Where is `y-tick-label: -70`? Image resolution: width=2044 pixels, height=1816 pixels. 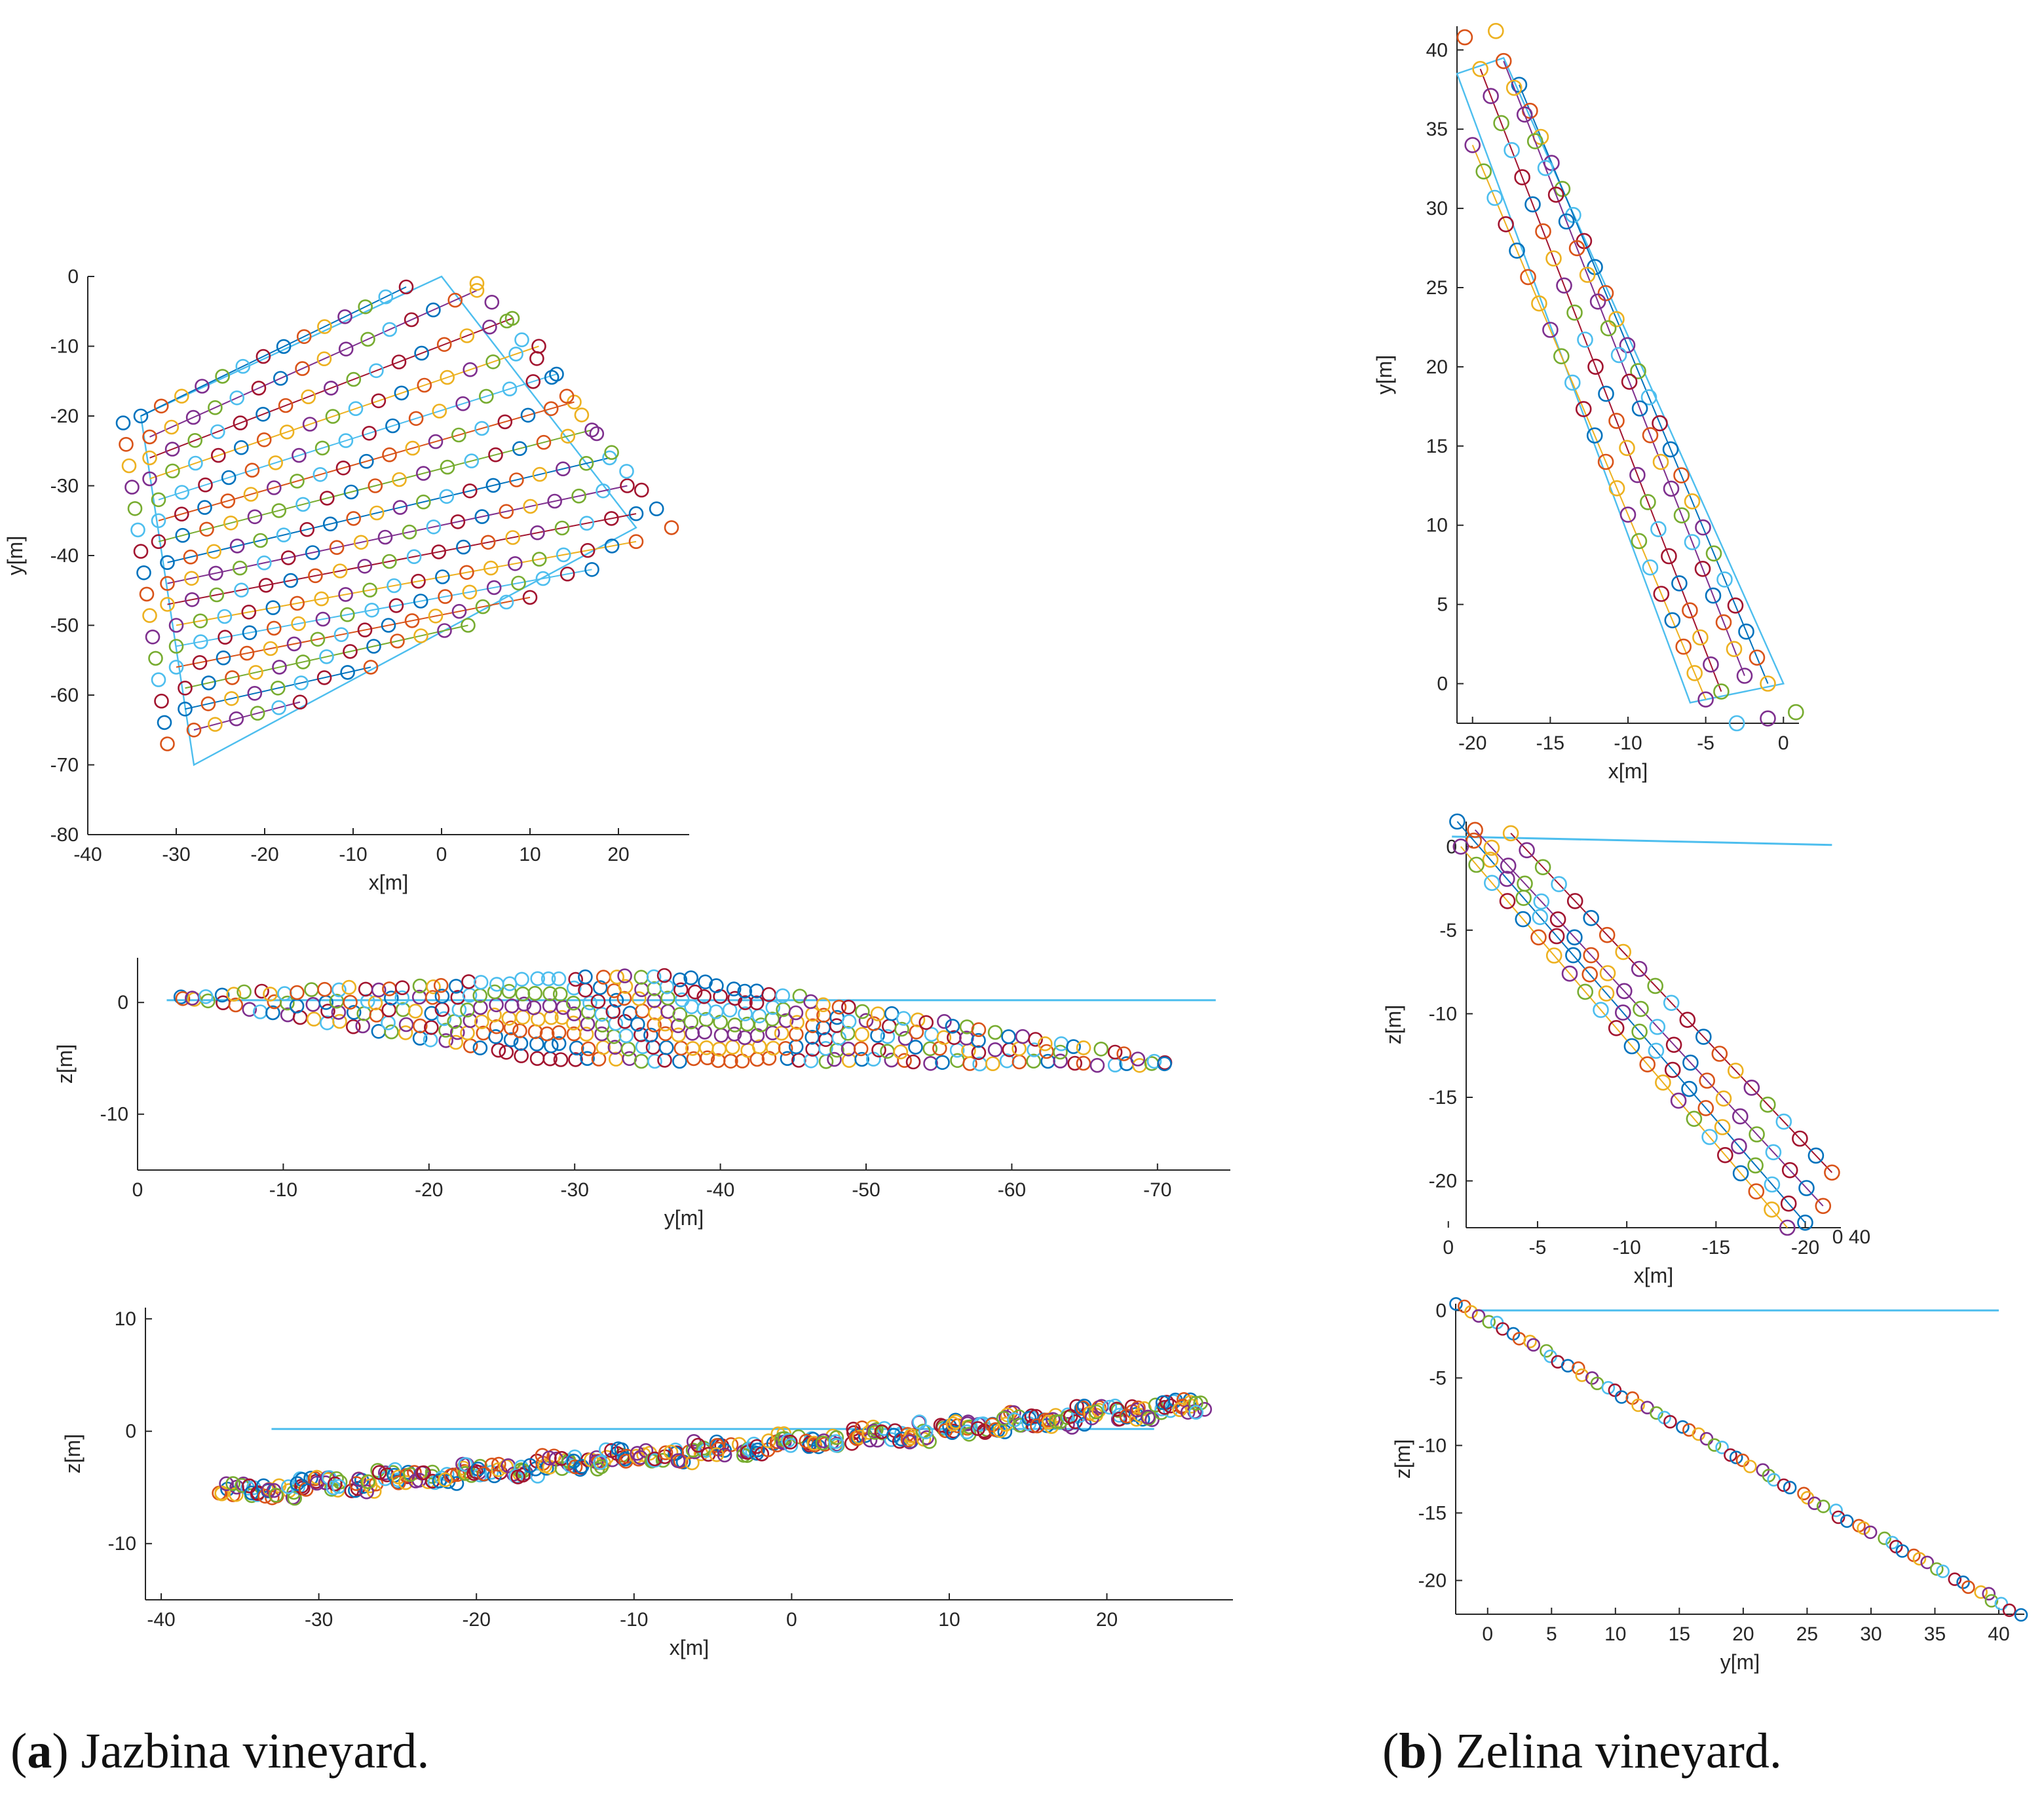 y-tick-label: -70 is located at coordinates (64, 765).